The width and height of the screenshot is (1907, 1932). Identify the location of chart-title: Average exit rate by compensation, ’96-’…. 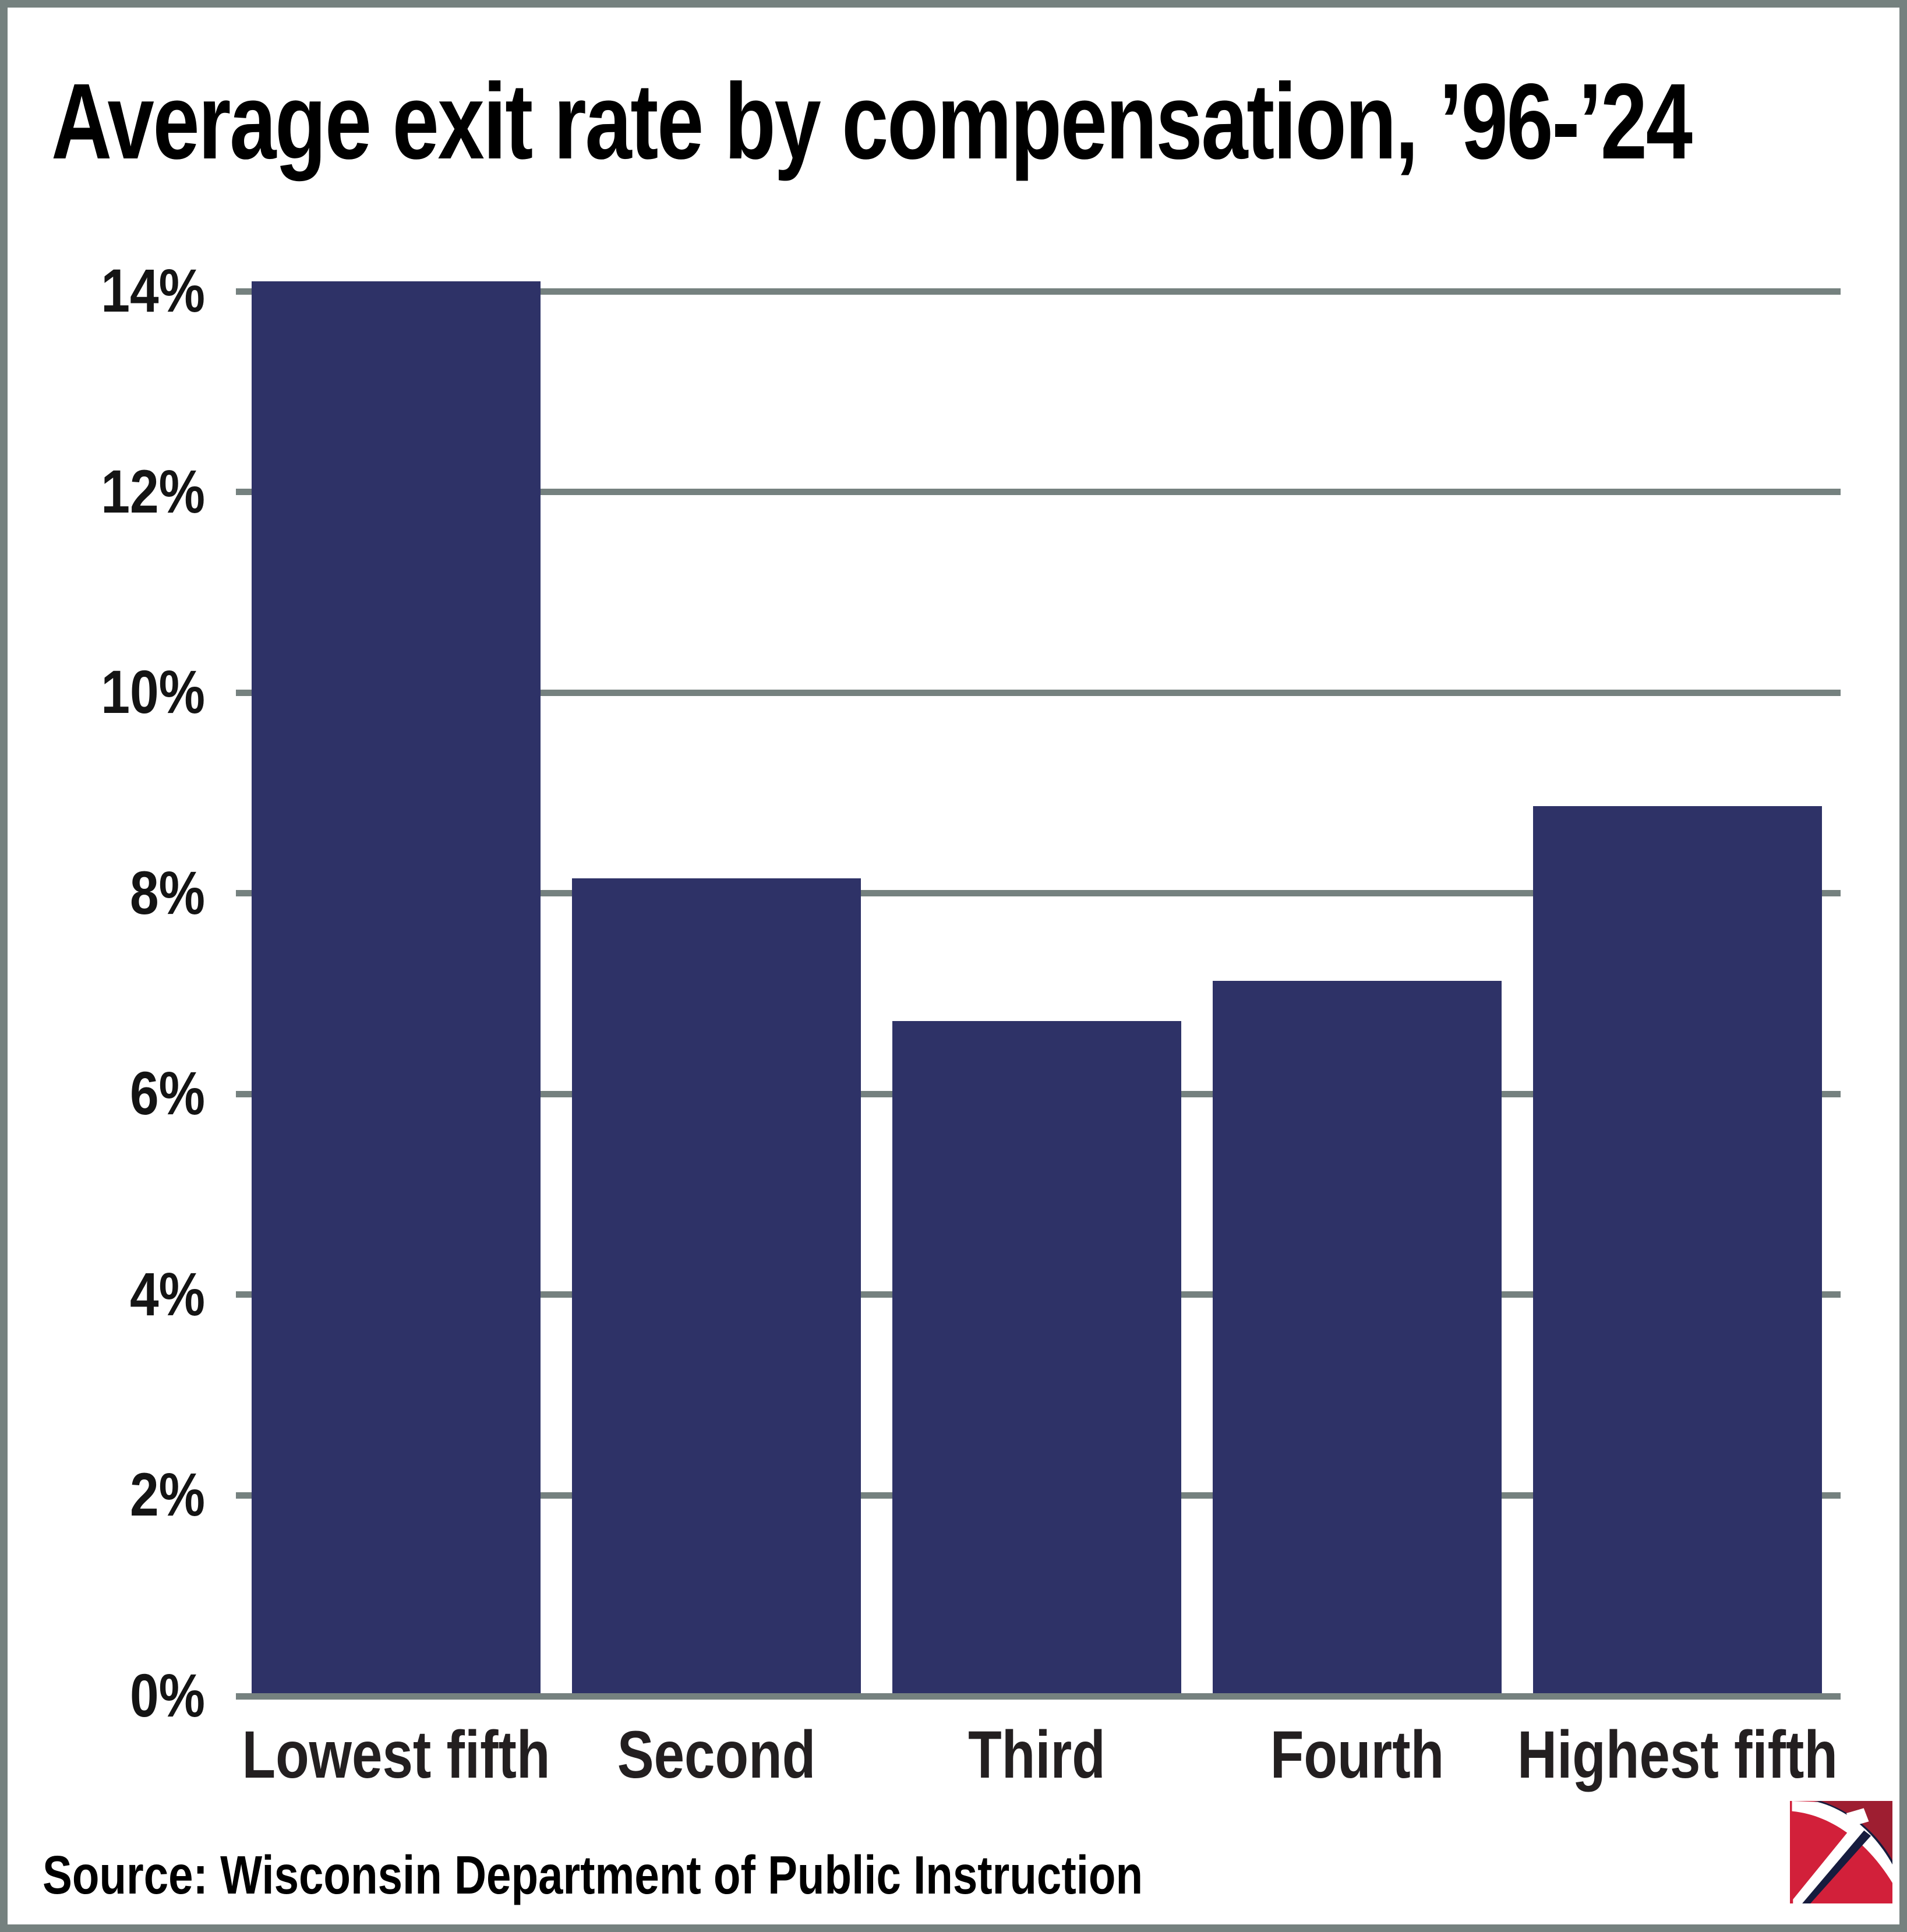
(872, 122).